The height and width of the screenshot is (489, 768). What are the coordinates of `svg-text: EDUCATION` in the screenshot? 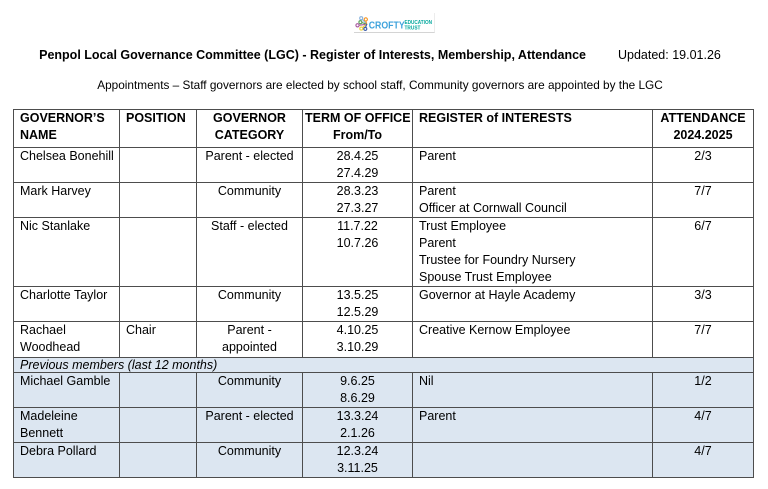 It's located at (419, 23).